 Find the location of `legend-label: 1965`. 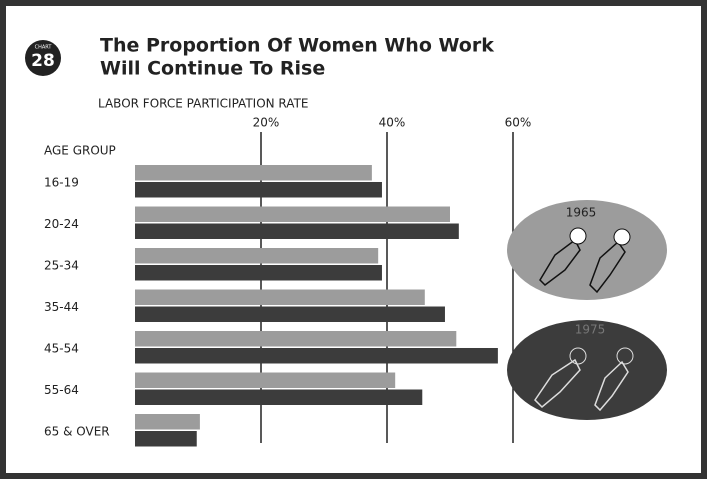

legend-label: 1965 is located at coordinates (581, 213).